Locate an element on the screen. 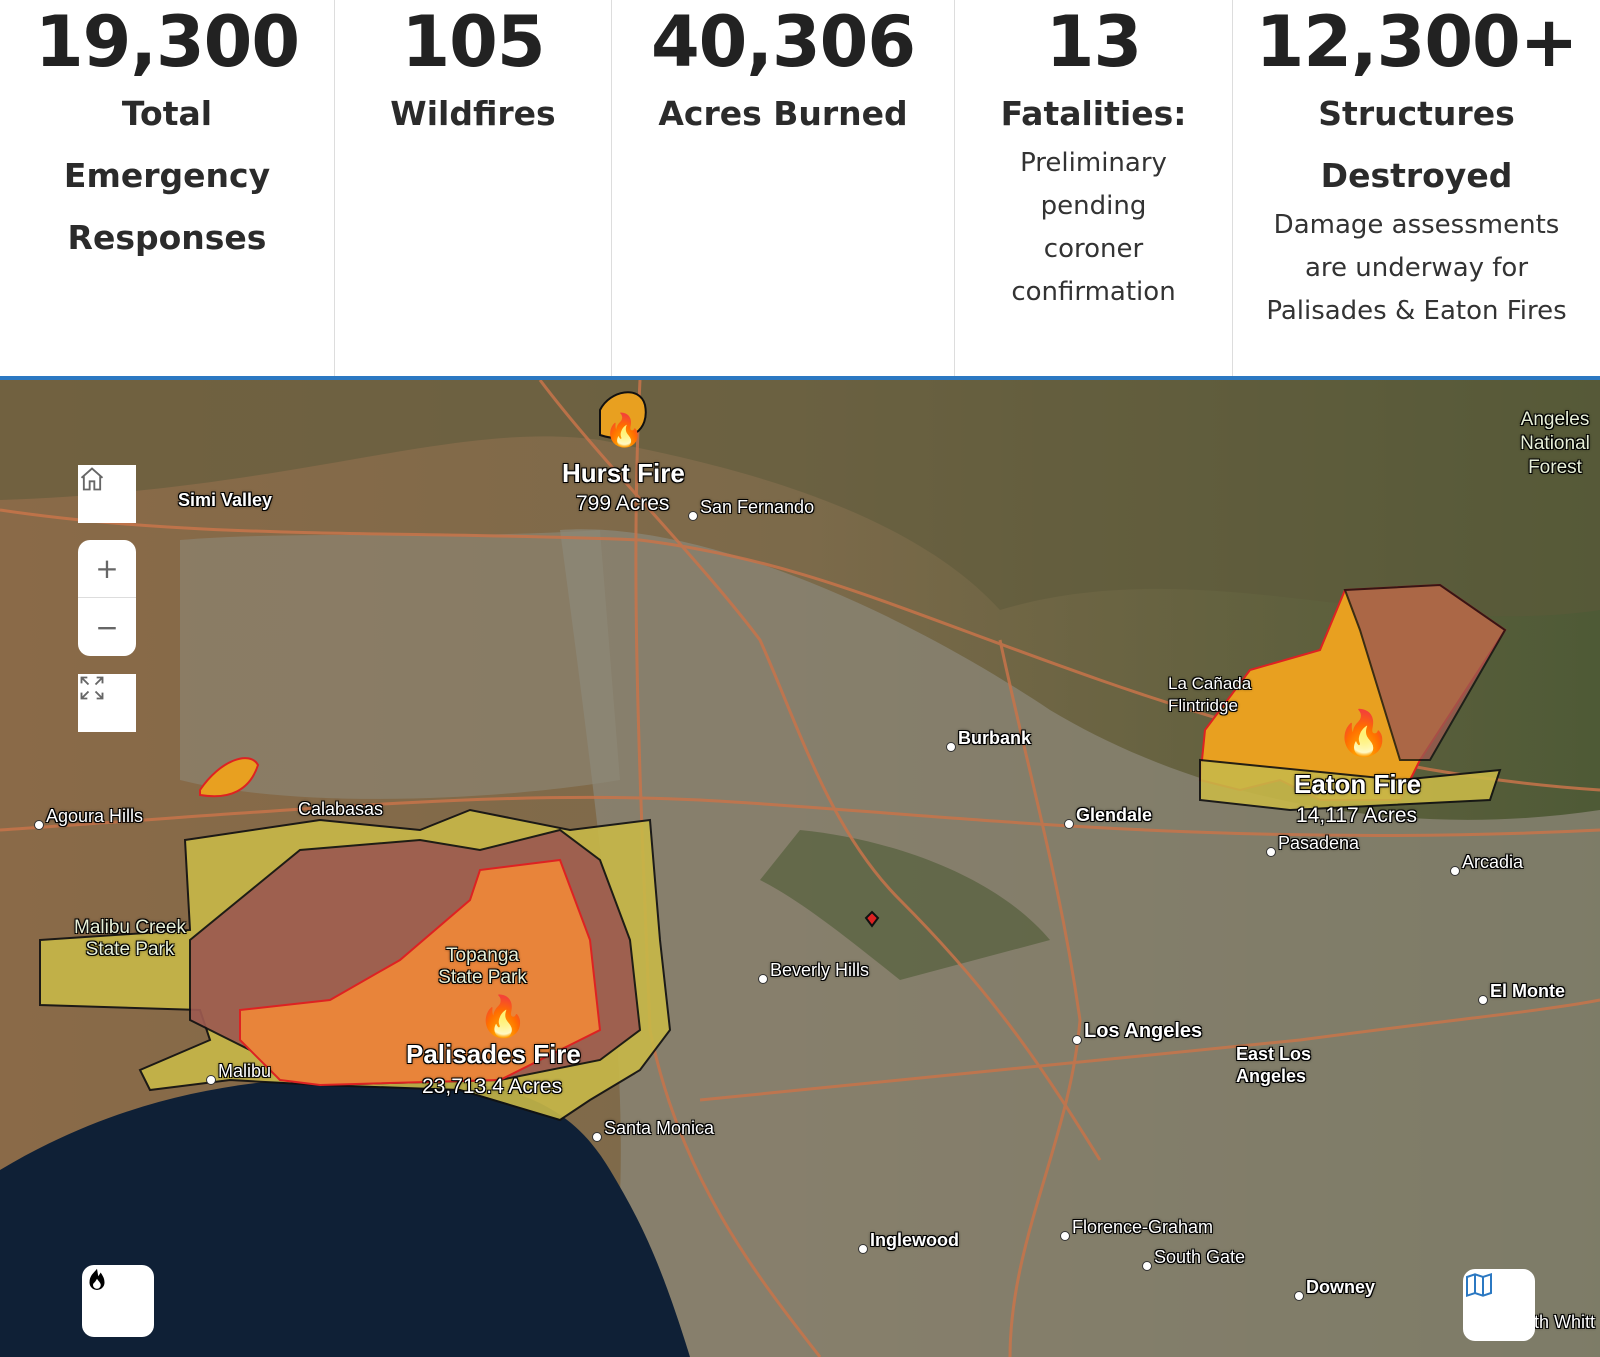 This screenshot has height=1357, width=1600. stat-note: Damage assessments is located at coordinates (1416, 225).